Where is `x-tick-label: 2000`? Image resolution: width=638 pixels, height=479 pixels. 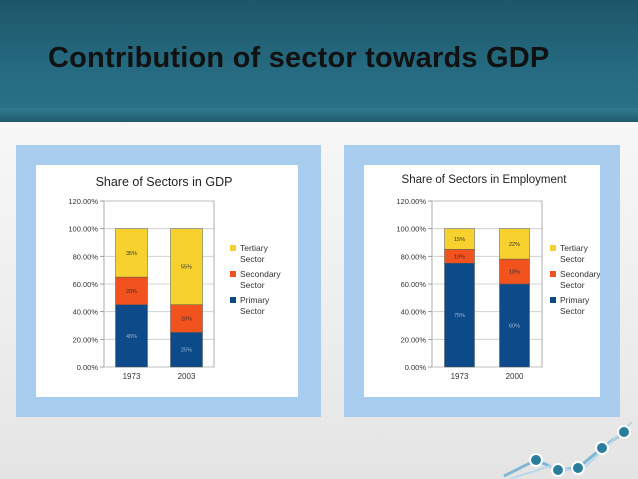 x-tick-label: 2000 is located at coordinates (515, 376).